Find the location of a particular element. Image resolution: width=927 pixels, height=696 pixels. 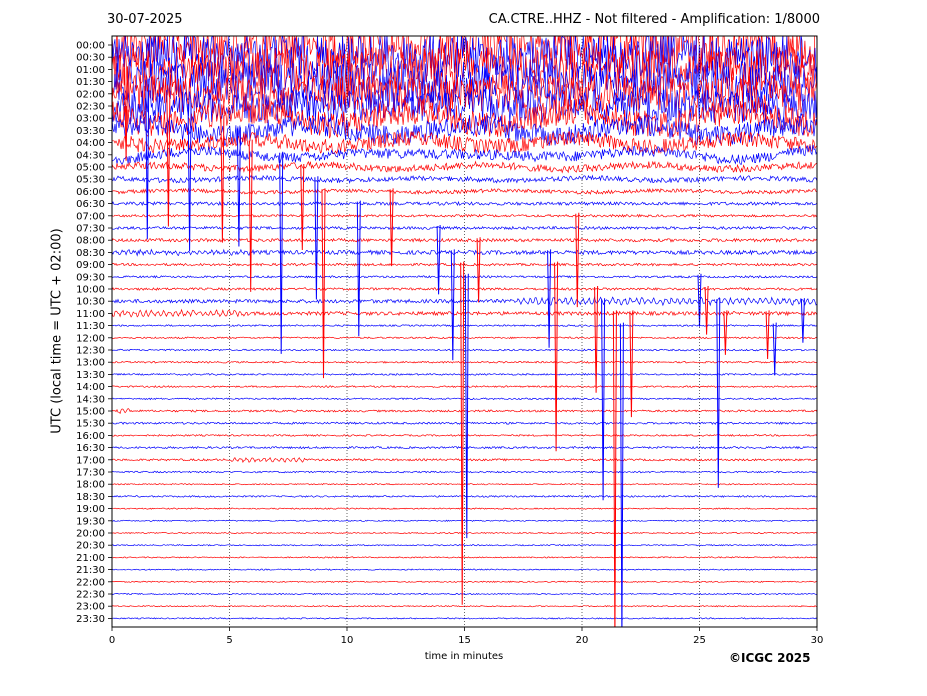

trace-row-1900 is located at coordinates (464, 508).